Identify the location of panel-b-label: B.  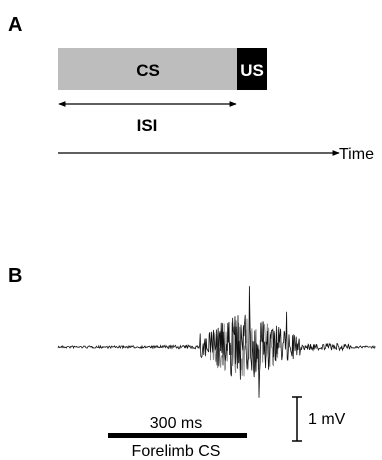
(15, 276).